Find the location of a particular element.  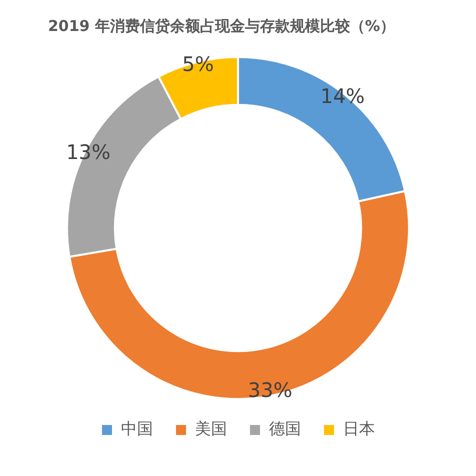

legend-label: 中国 is located at coordinates (137, 428).